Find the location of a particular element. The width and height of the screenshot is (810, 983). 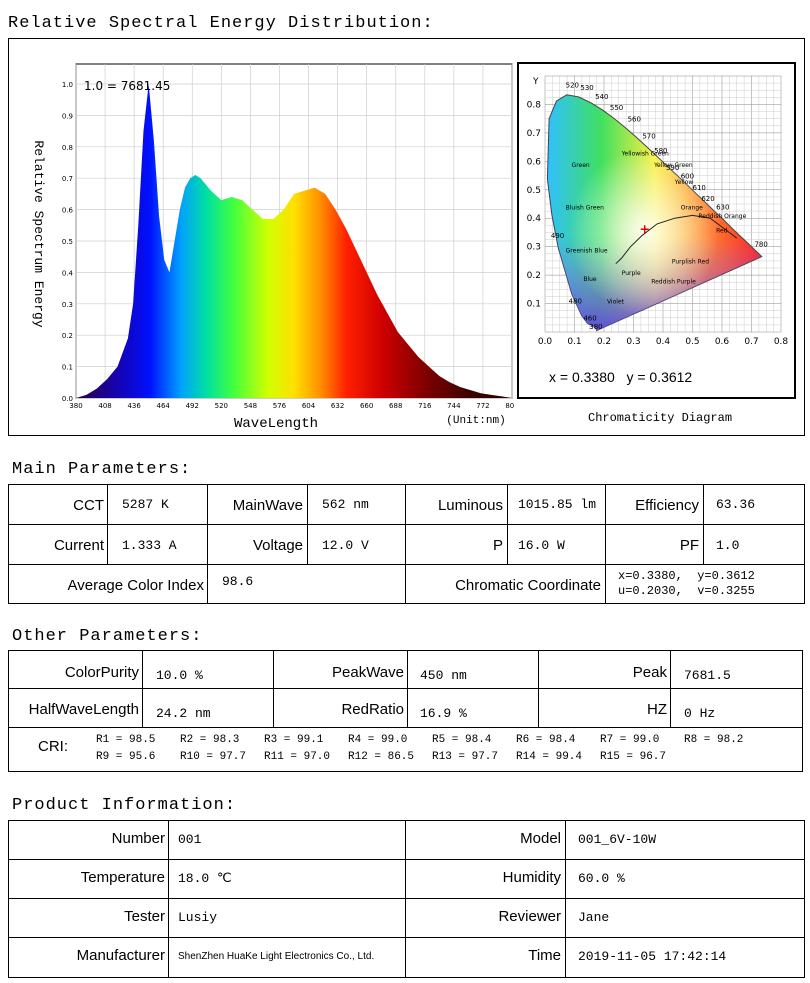

cie-region-label: Purplish Red is located at coordinates (690, 262).